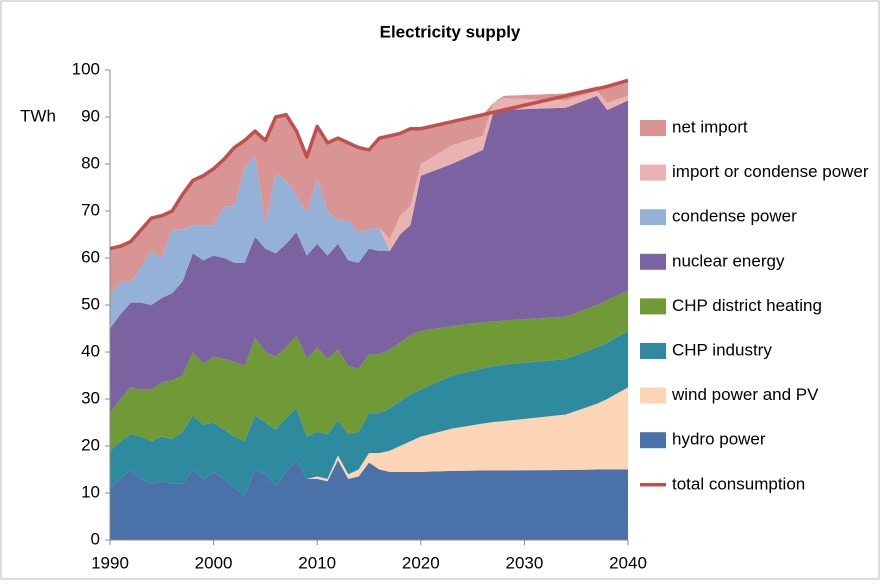  Describe the element at coordinates (86, 68) in the screenshot. I see `y-tick-label: 100` at that location.